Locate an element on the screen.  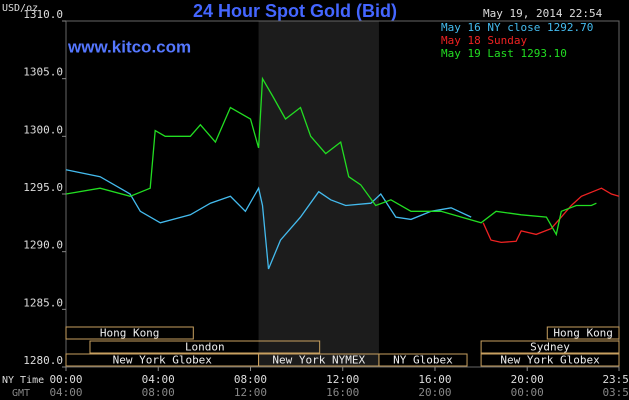
series-line is located at coordinates (551, 215).